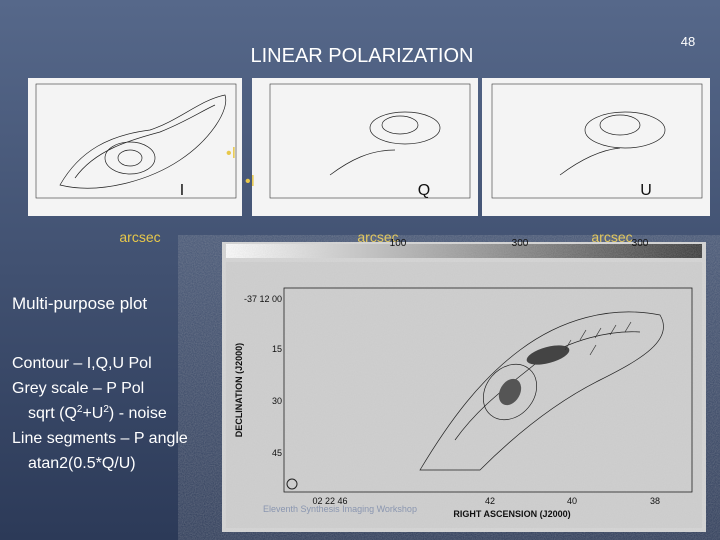 This screenshot has width=720, height=540. I want to click on slide-title: LINEAR POLARIZATION, so click(361, 56).